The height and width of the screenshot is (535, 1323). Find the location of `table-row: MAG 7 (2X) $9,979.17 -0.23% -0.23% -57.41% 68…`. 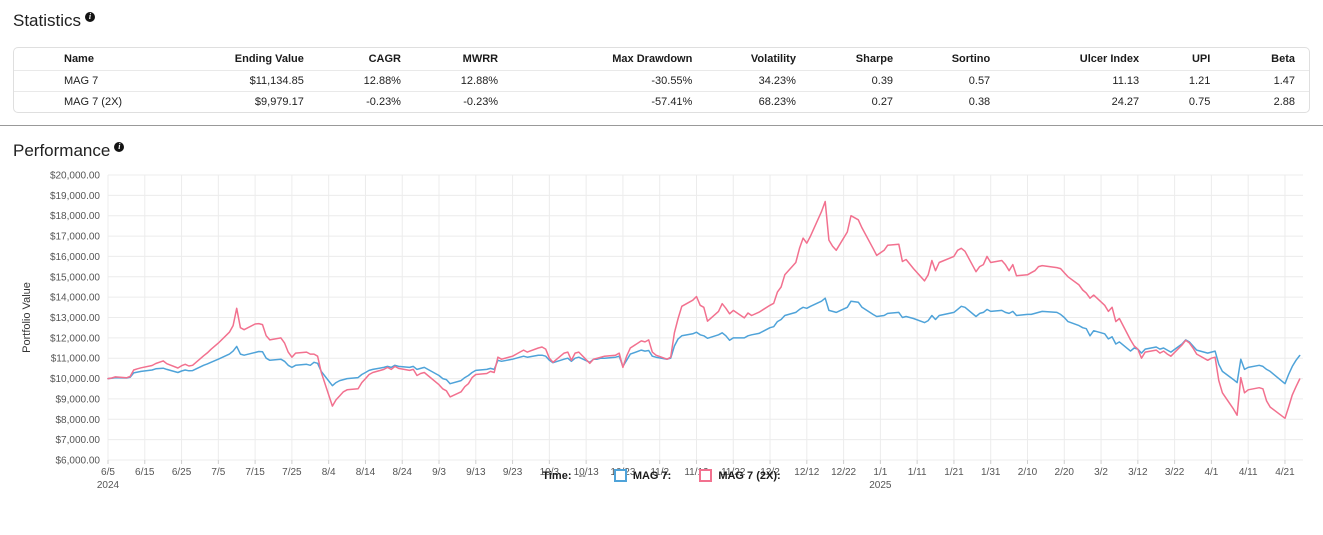

table-row: MAG 7 (2X) $9,979.17 -0.23% -0.23% -57.41% 68… is located at coordinates (661, 101).